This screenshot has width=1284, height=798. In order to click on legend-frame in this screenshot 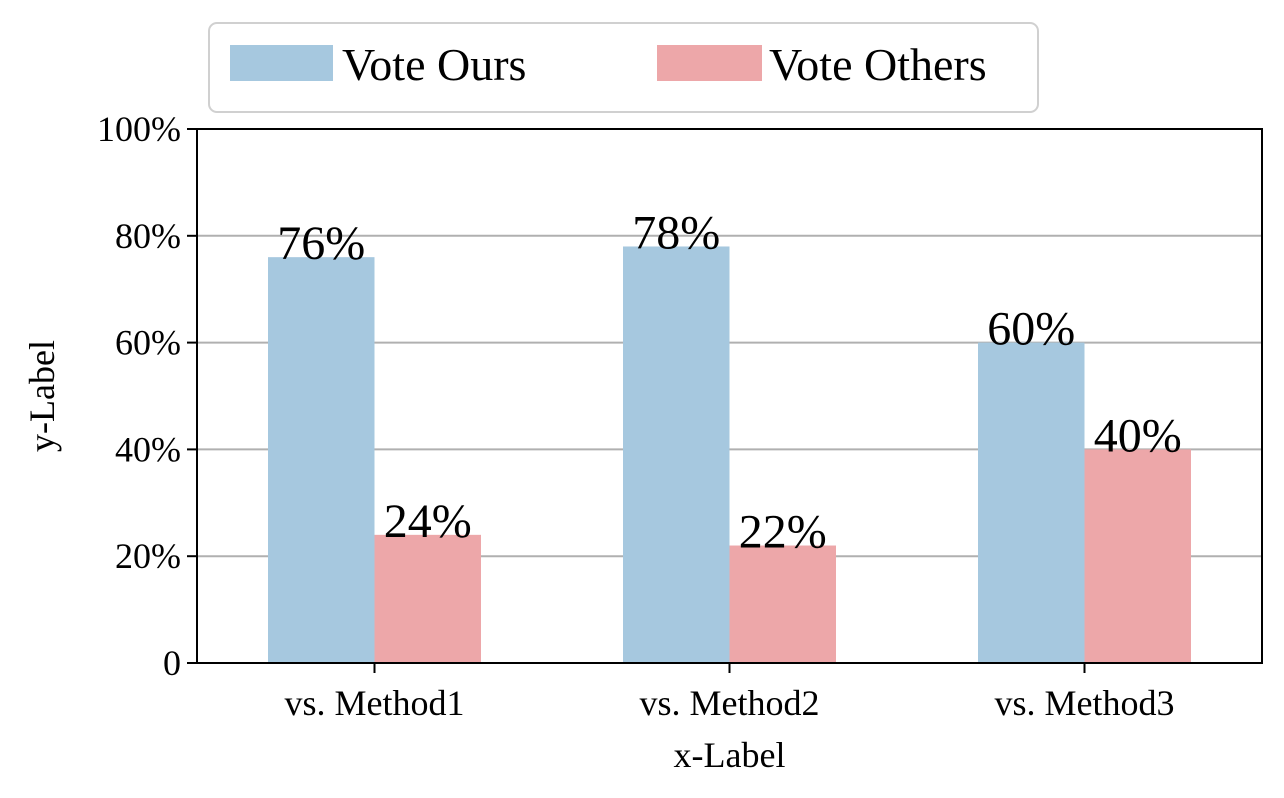, I will do `click(623, 67)`.